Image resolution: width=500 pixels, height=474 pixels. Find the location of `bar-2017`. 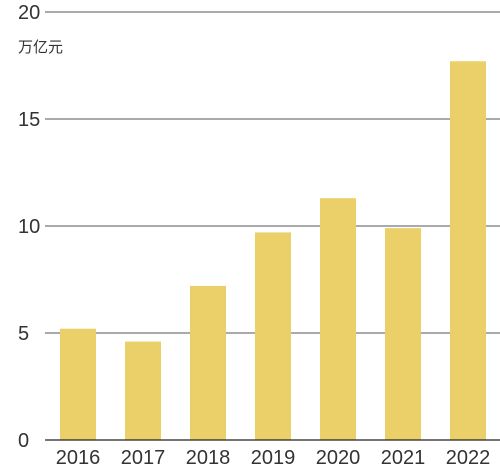

bar-2017 is located at coordinates (143, 390).